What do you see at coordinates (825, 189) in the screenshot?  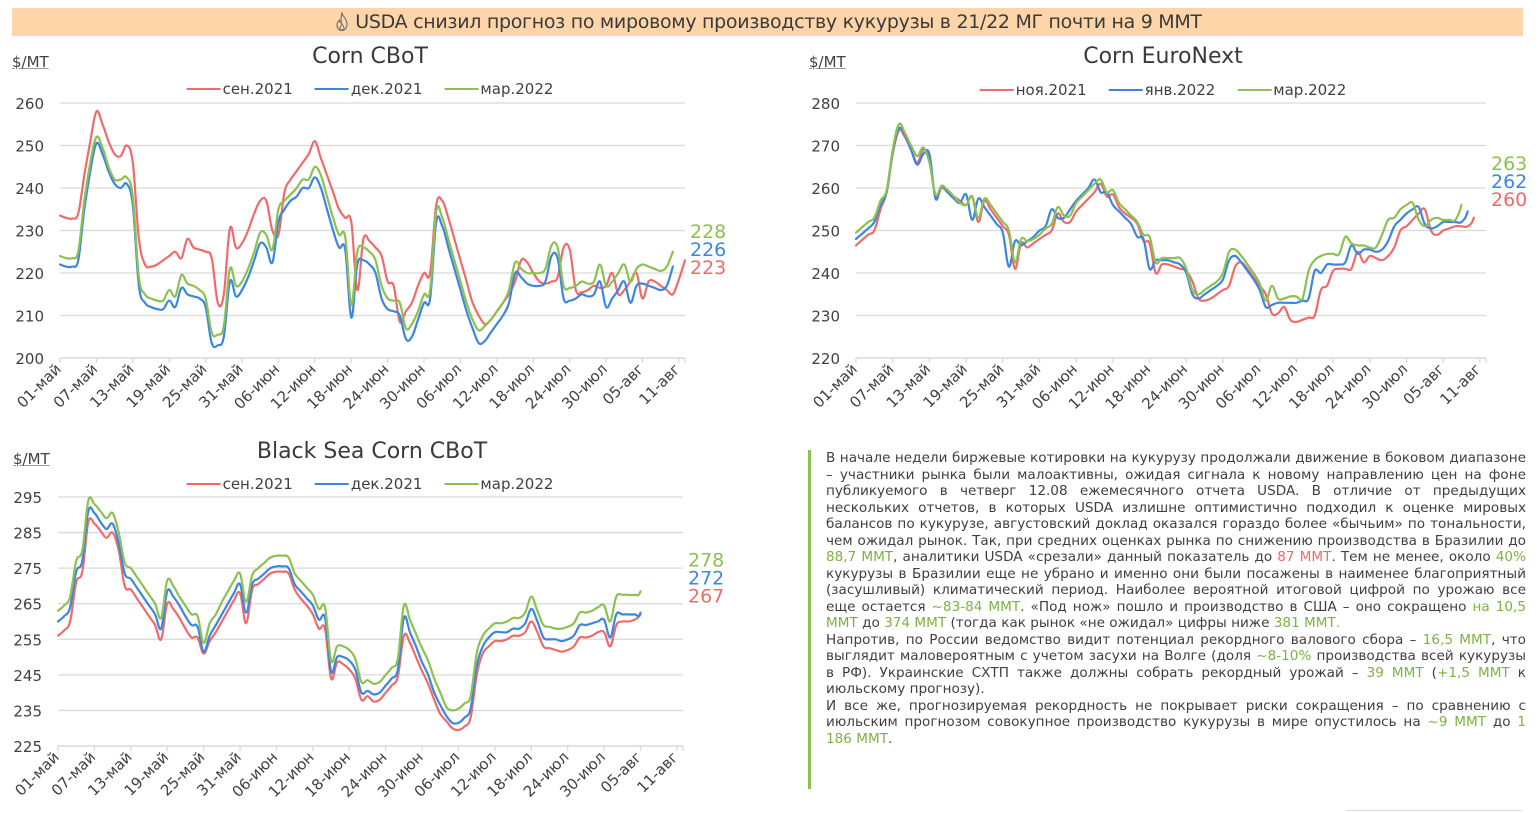 I see `y-tick-label: 260` at bounding box center [825, 189].